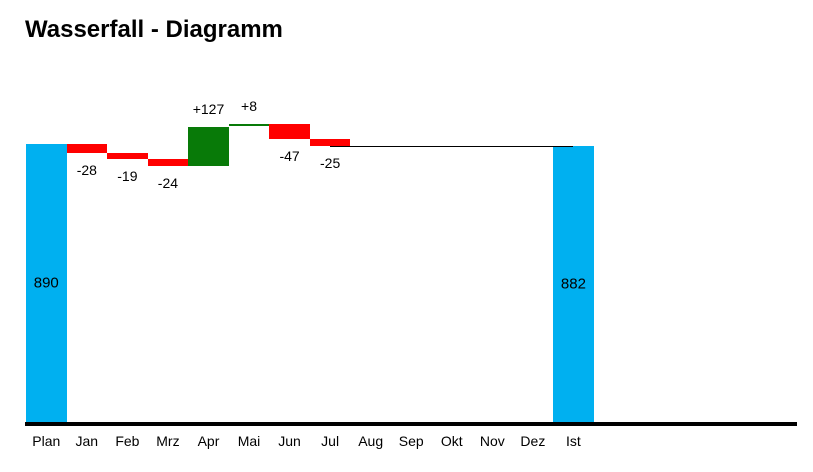 This screenshot has height=472, width=813. Describe the element at coordinates (249, 441) in the screenshot. I see `x-axis-label-mai: Mai` at that location.